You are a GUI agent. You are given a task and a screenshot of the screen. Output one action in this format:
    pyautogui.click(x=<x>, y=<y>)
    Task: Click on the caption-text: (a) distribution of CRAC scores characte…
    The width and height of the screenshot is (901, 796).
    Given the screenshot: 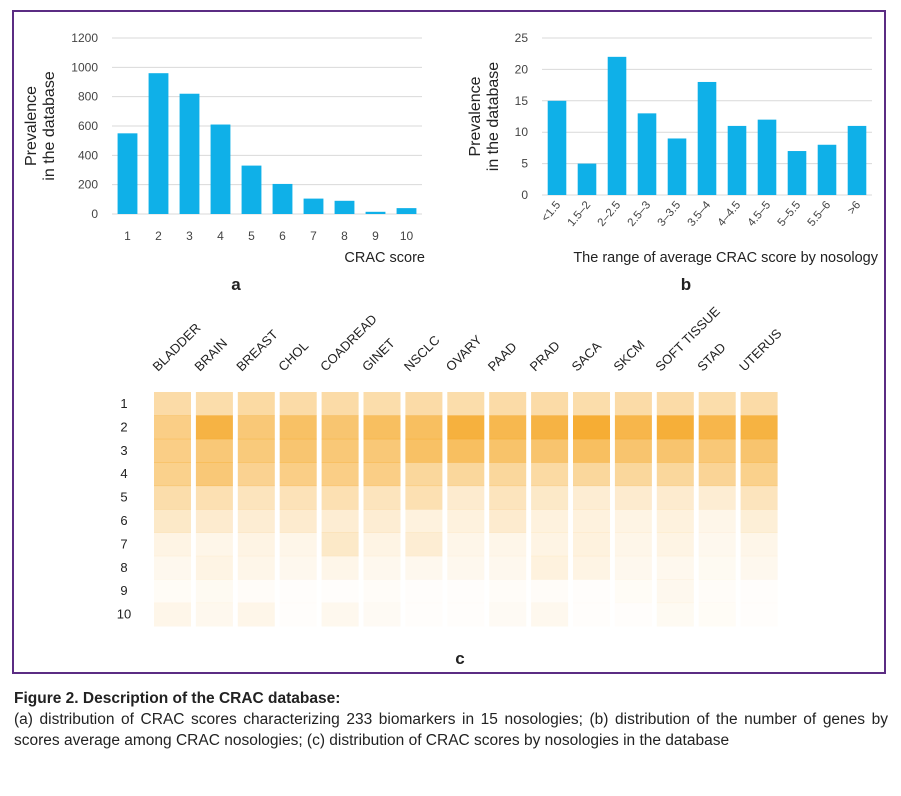 What is the action you would take?
    pyautogui.click(x=451, y=730)
    